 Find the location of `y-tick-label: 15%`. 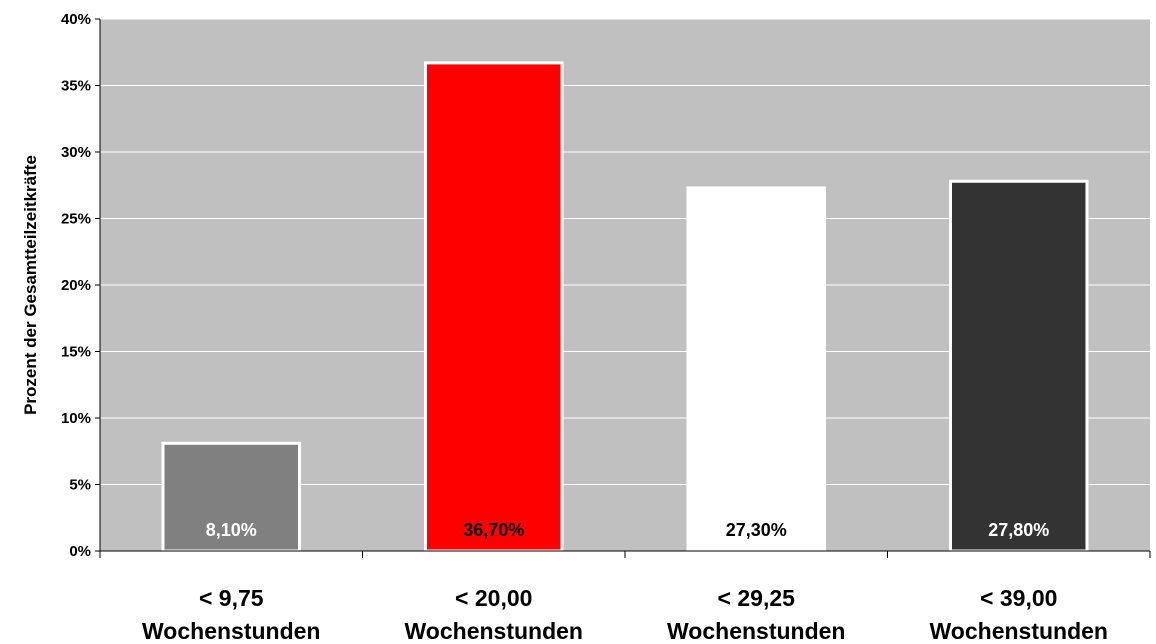

y-tick-label: 15% is located at coordinates (76, 352).